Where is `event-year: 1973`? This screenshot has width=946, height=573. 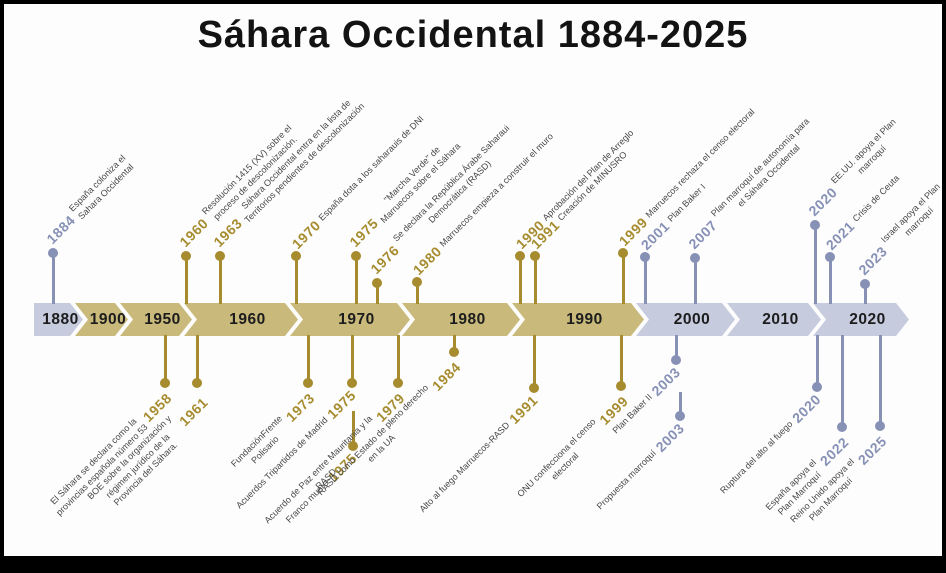
event-year: 1973 is located at coordinates (300, 407).